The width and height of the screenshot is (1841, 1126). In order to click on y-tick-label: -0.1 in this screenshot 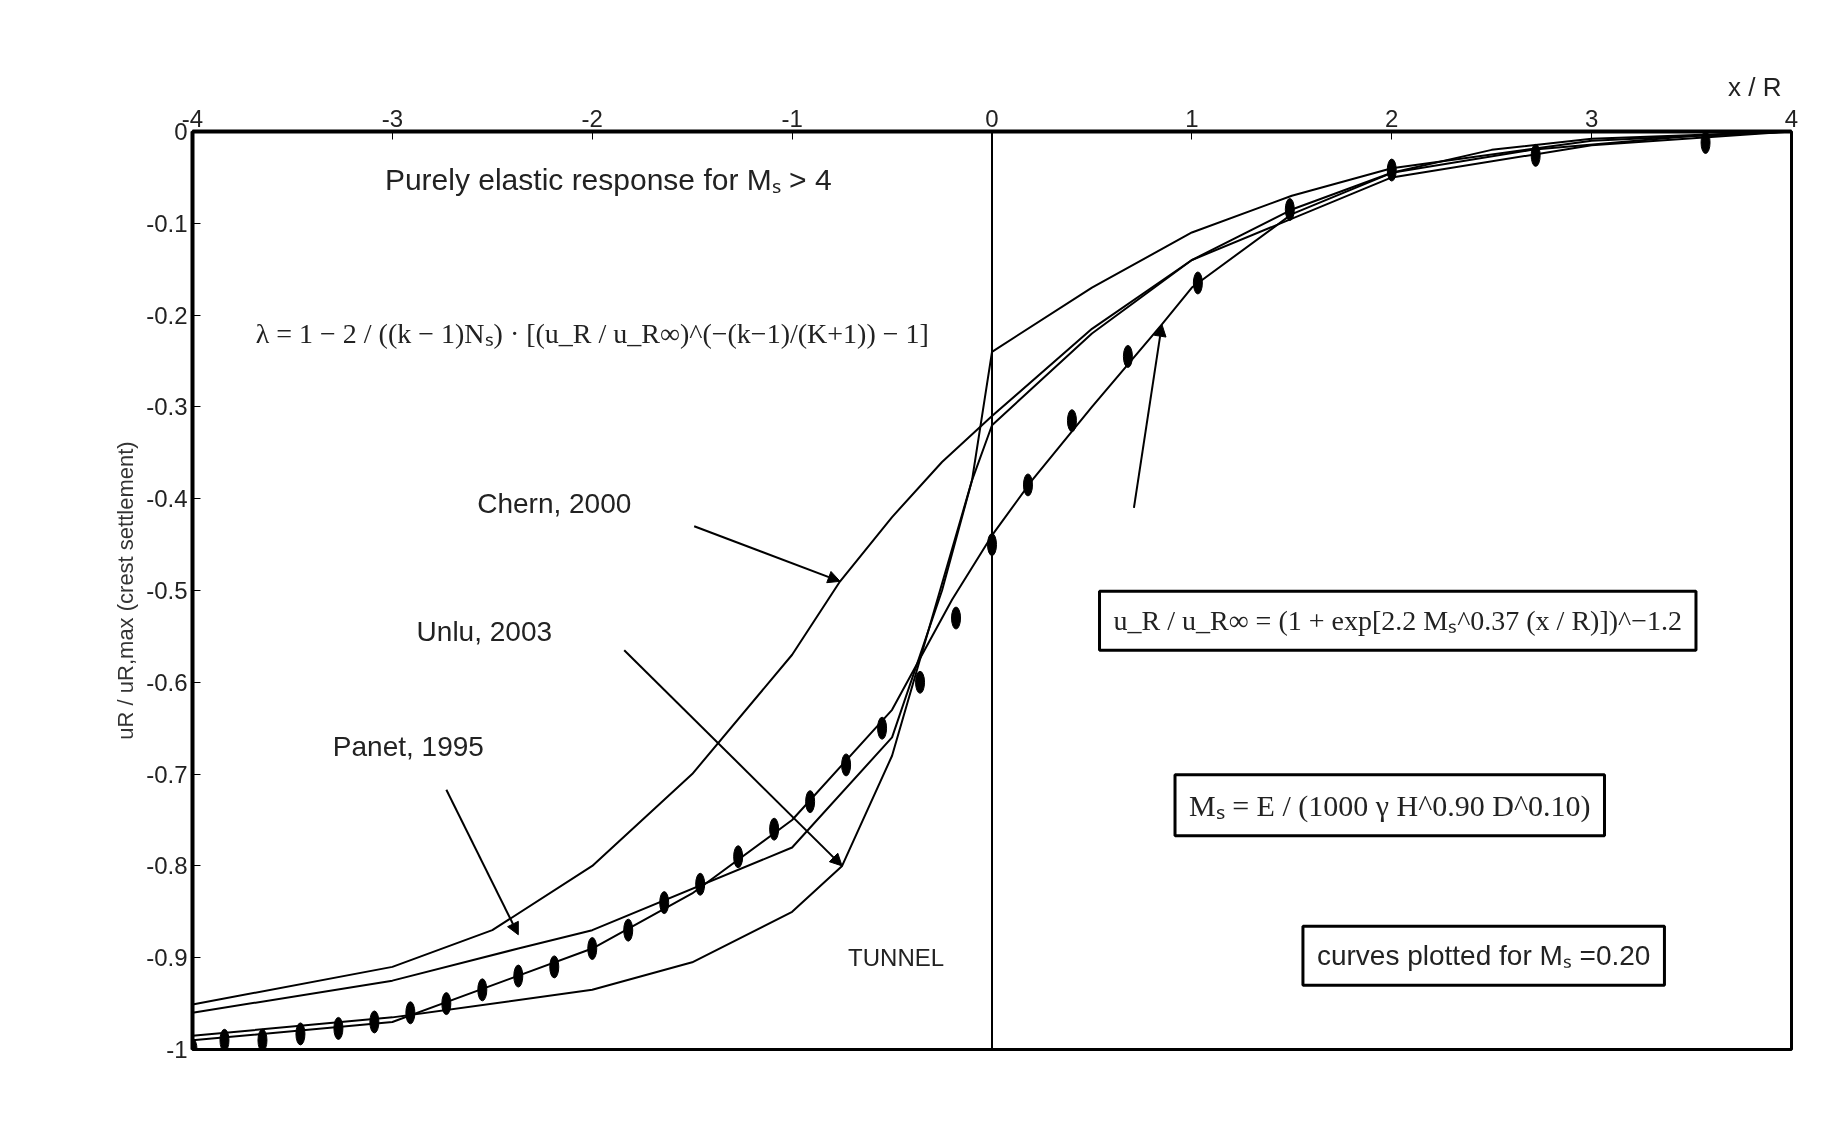, I will do `click(167, 223)`.